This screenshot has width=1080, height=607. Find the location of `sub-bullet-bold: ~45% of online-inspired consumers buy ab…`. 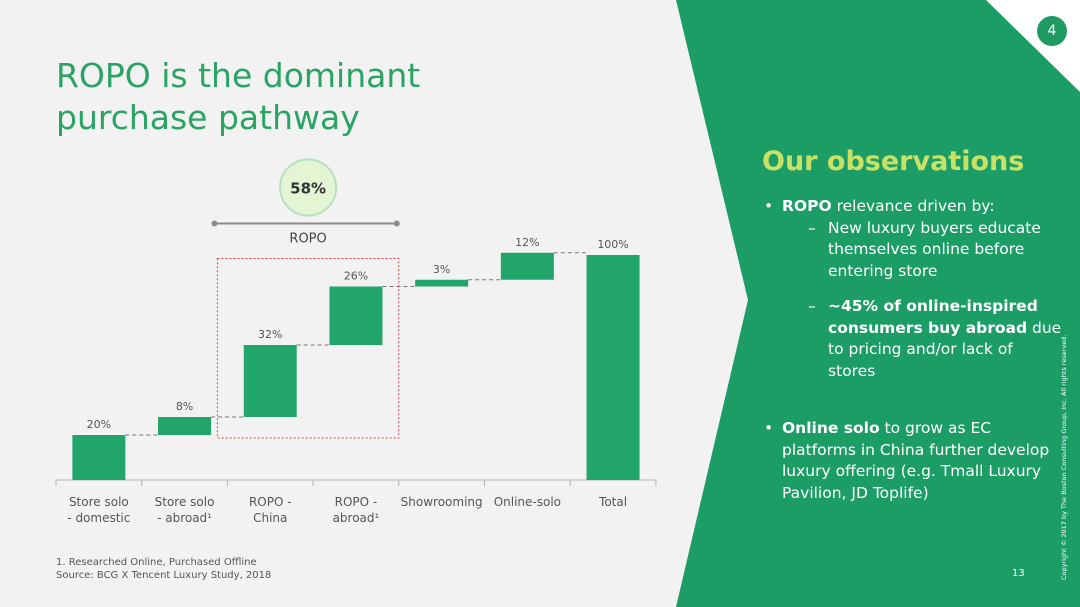

sub-bullet-bold: ~45% of online-inspired consumers buy ab… is located at coordinates (933, 317).